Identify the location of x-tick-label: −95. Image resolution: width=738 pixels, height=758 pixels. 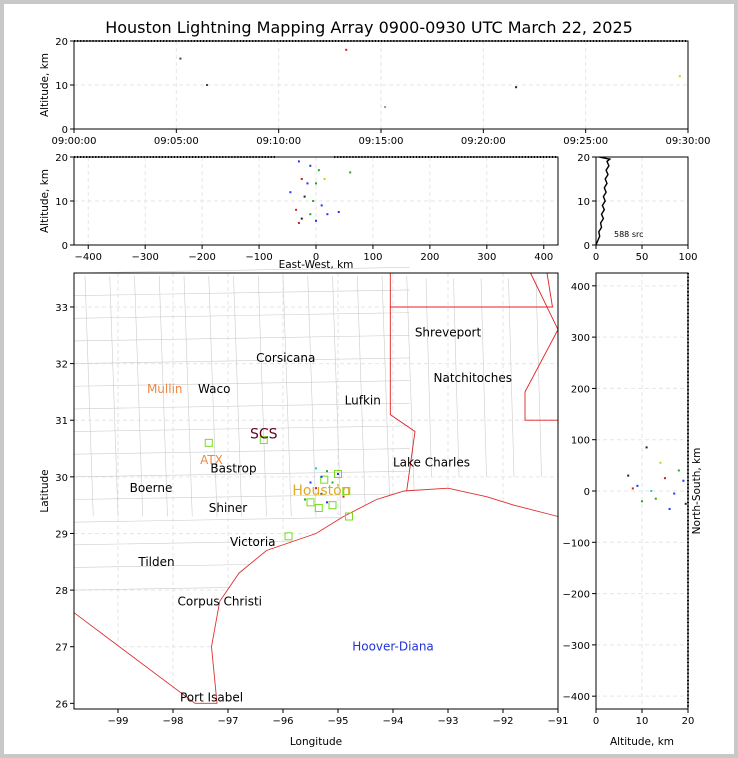
(337, 721).